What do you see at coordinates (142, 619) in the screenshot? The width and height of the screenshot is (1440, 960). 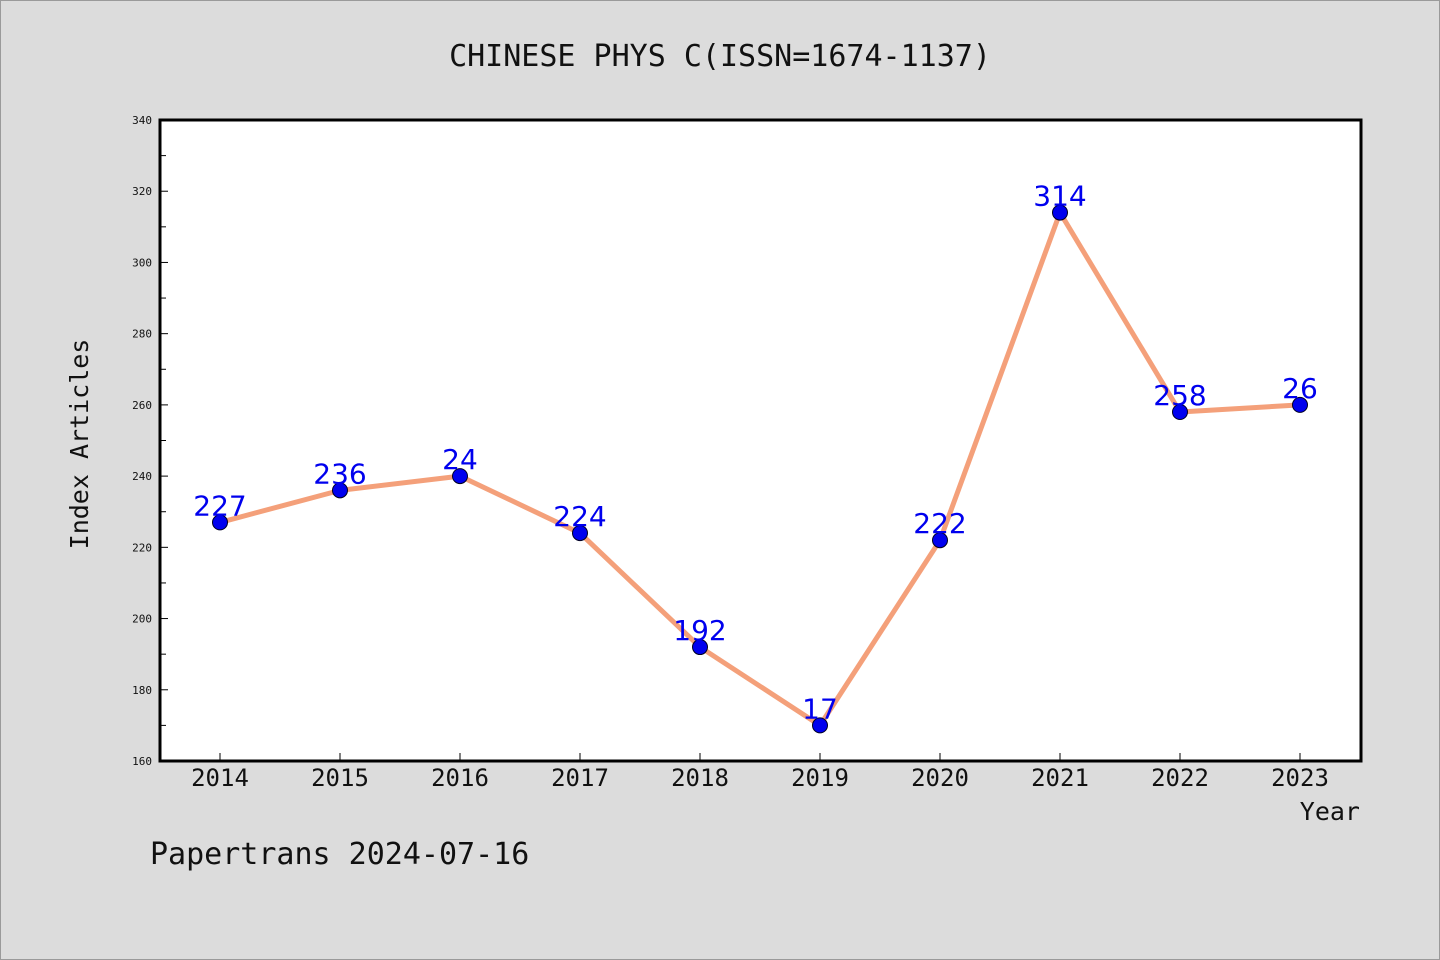 I see `y-tick-label: 200` at bounding box center [142, 619].